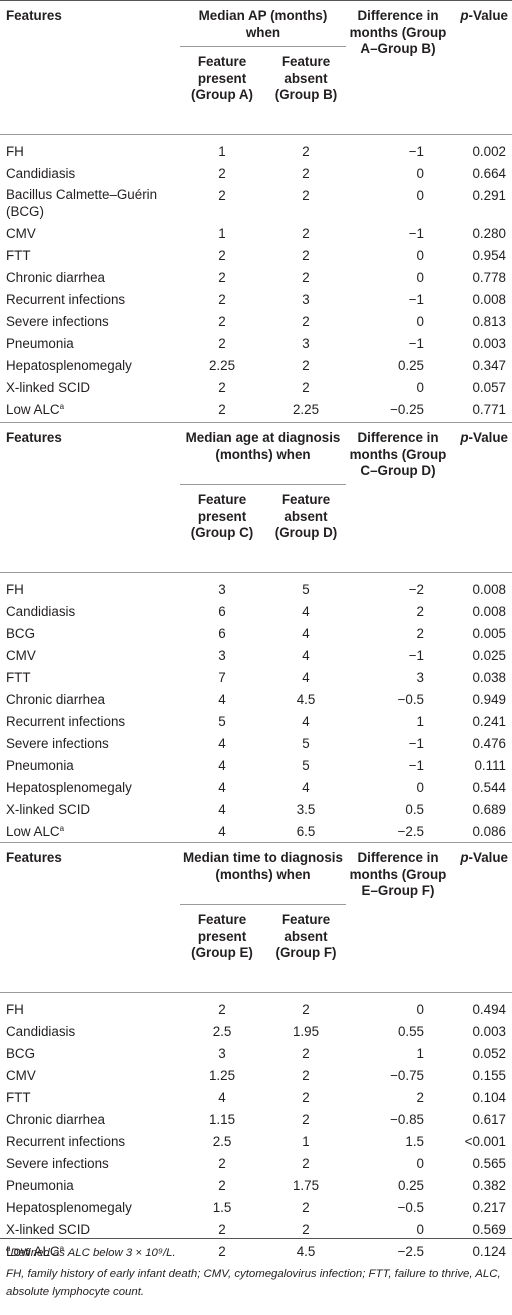 Image resolution: width=512 pixels, height=1315 pixels. What do you see at coordinates (222, 1119) in the screenshot?
I see `present-value-cell: 1.15` at bounding box center [222, 1119].